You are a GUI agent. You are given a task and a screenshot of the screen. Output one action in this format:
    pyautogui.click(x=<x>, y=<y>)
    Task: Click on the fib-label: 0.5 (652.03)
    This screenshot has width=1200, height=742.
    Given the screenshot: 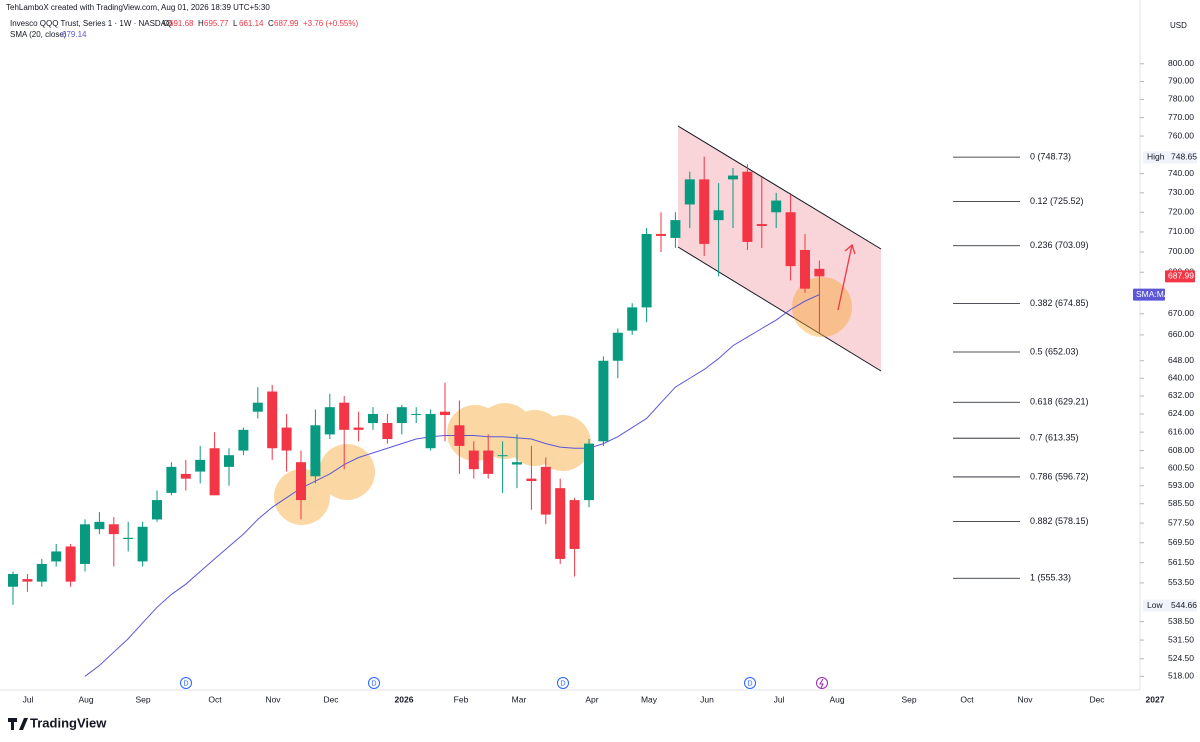 What is the action you would take?
    pyautogui.click(x=1054, y=351)
    